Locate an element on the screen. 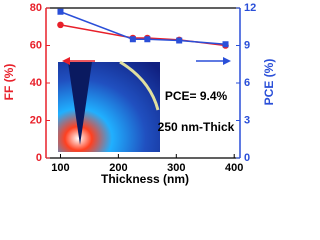  y-tick-label: 40 is located at coordinates (36, 83).